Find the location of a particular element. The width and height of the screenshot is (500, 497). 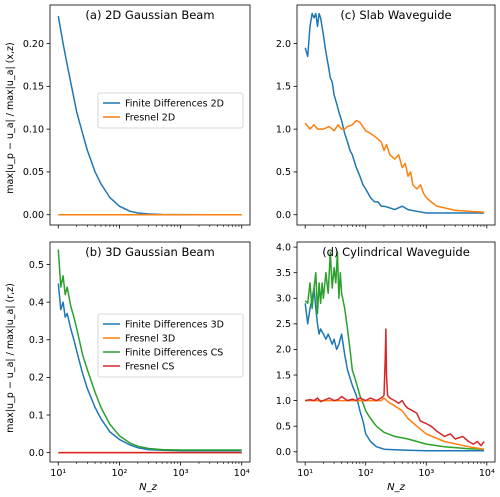

xtick-label-b-2: 10³ is located at coordinates (181, 473).